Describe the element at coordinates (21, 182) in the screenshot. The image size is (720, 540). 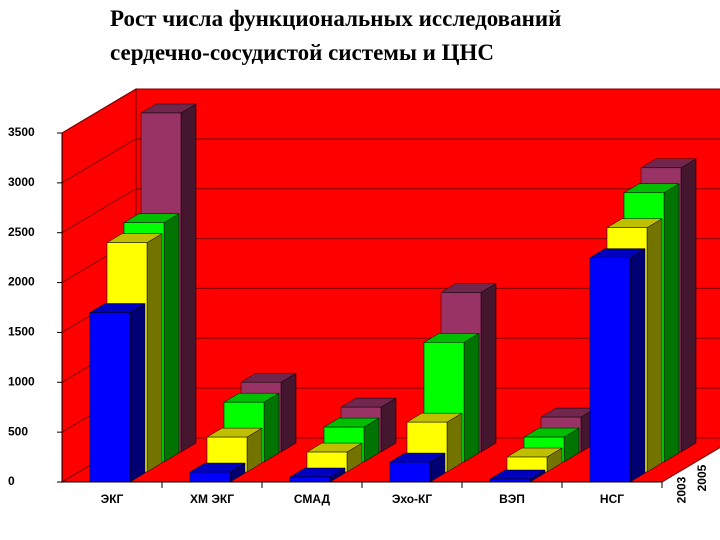
I see `y-tick-label: 3000` at that location.